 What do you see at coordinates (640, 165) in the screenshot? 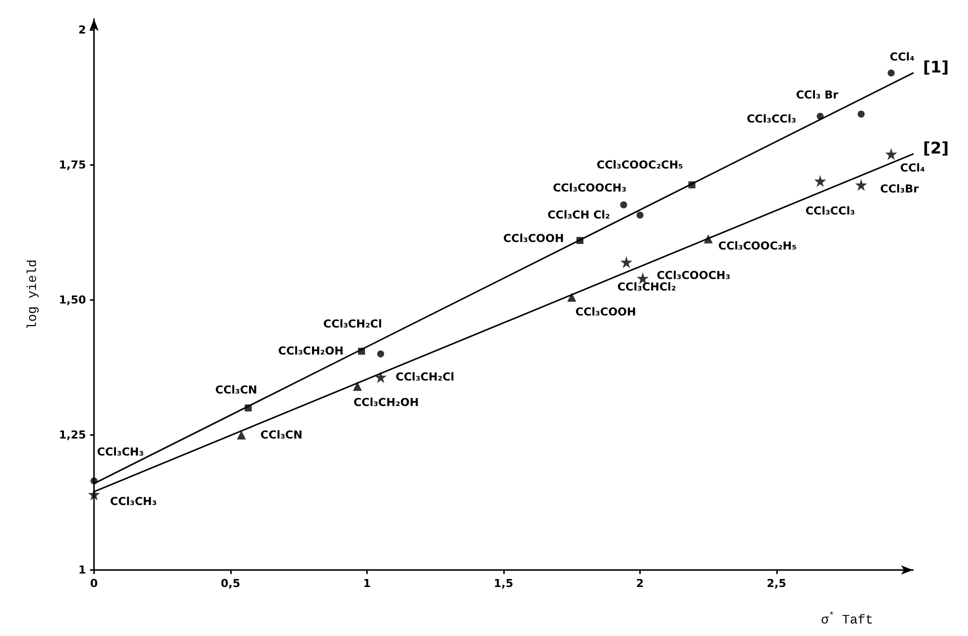
I see `annotation: CCl₃COOC₂CH₅` at bounding box center [640, 165].